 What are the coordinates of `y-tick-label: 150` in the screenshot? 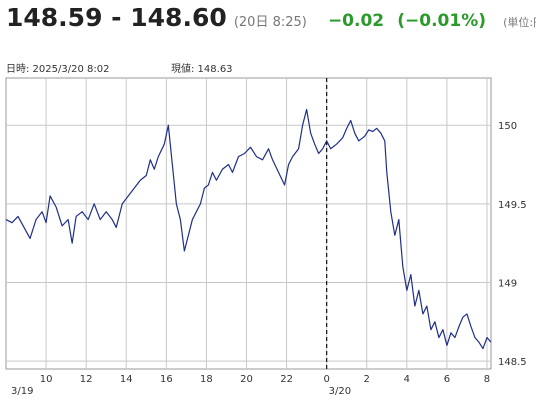 It's located at (507, 126).